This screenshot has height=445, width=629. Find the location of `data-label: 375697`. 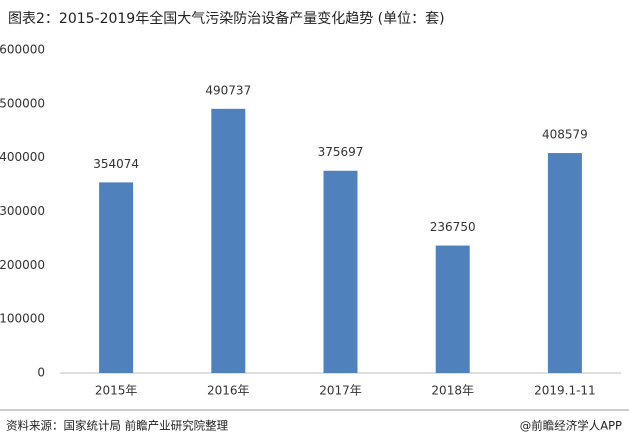

data-label: 375697 is located at coordinates (341, 152).